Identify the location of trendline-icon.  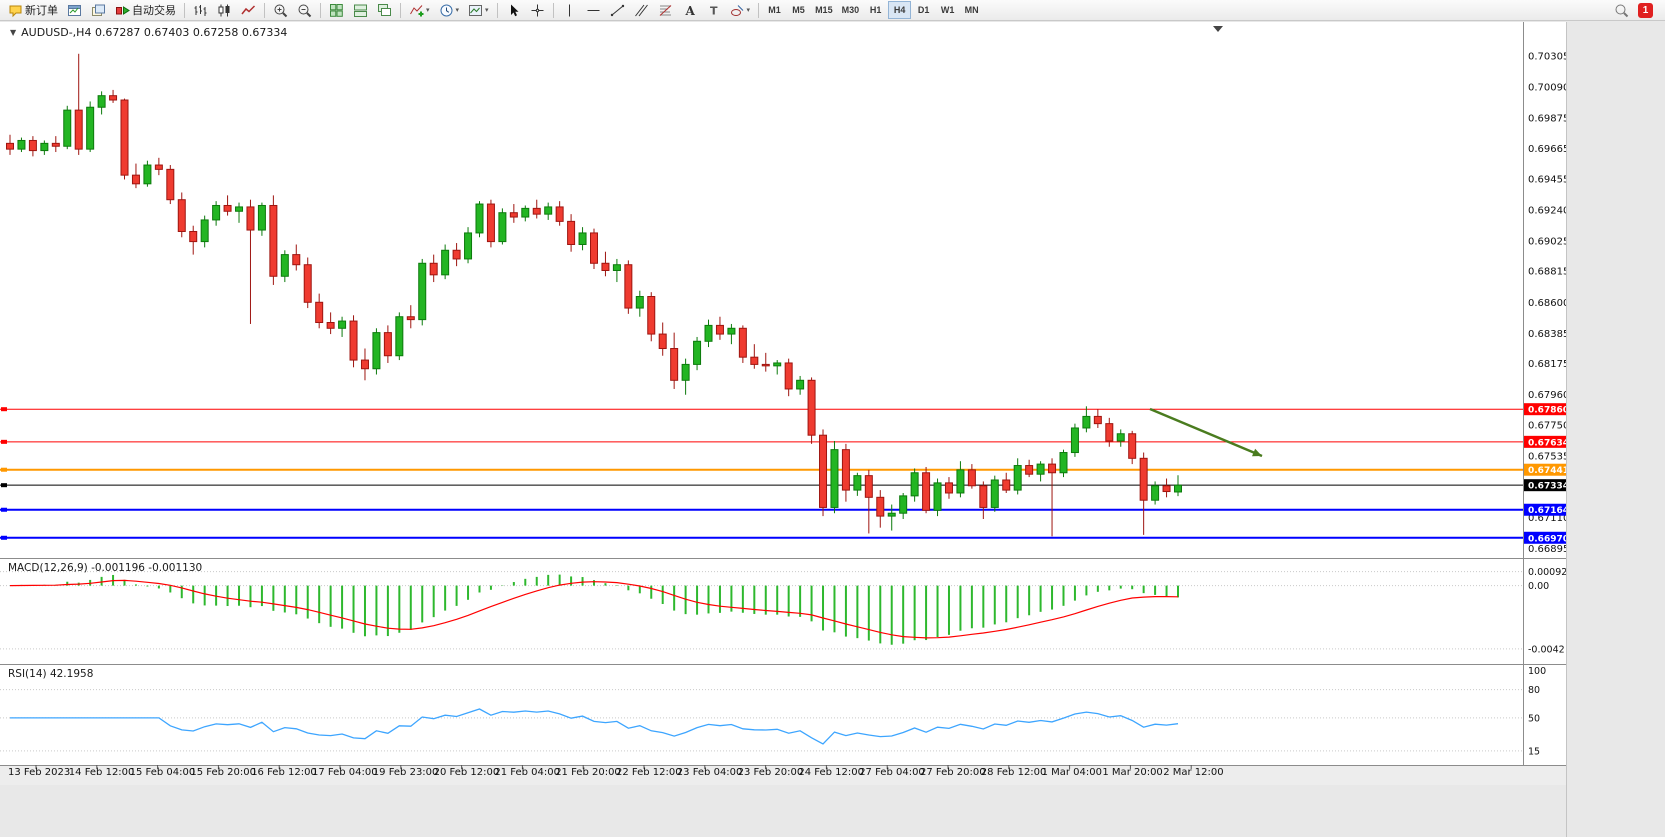
(617, 10).